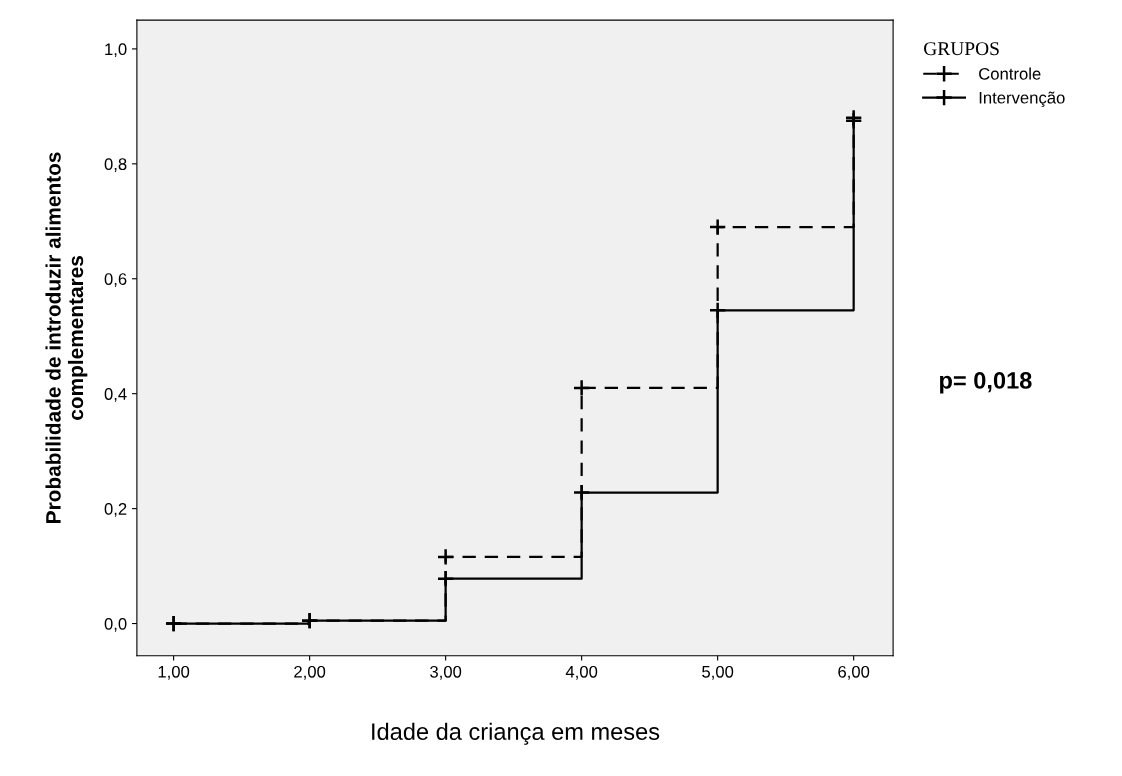  I want to click on x-tick-label: 1,00, so click(174, 672).